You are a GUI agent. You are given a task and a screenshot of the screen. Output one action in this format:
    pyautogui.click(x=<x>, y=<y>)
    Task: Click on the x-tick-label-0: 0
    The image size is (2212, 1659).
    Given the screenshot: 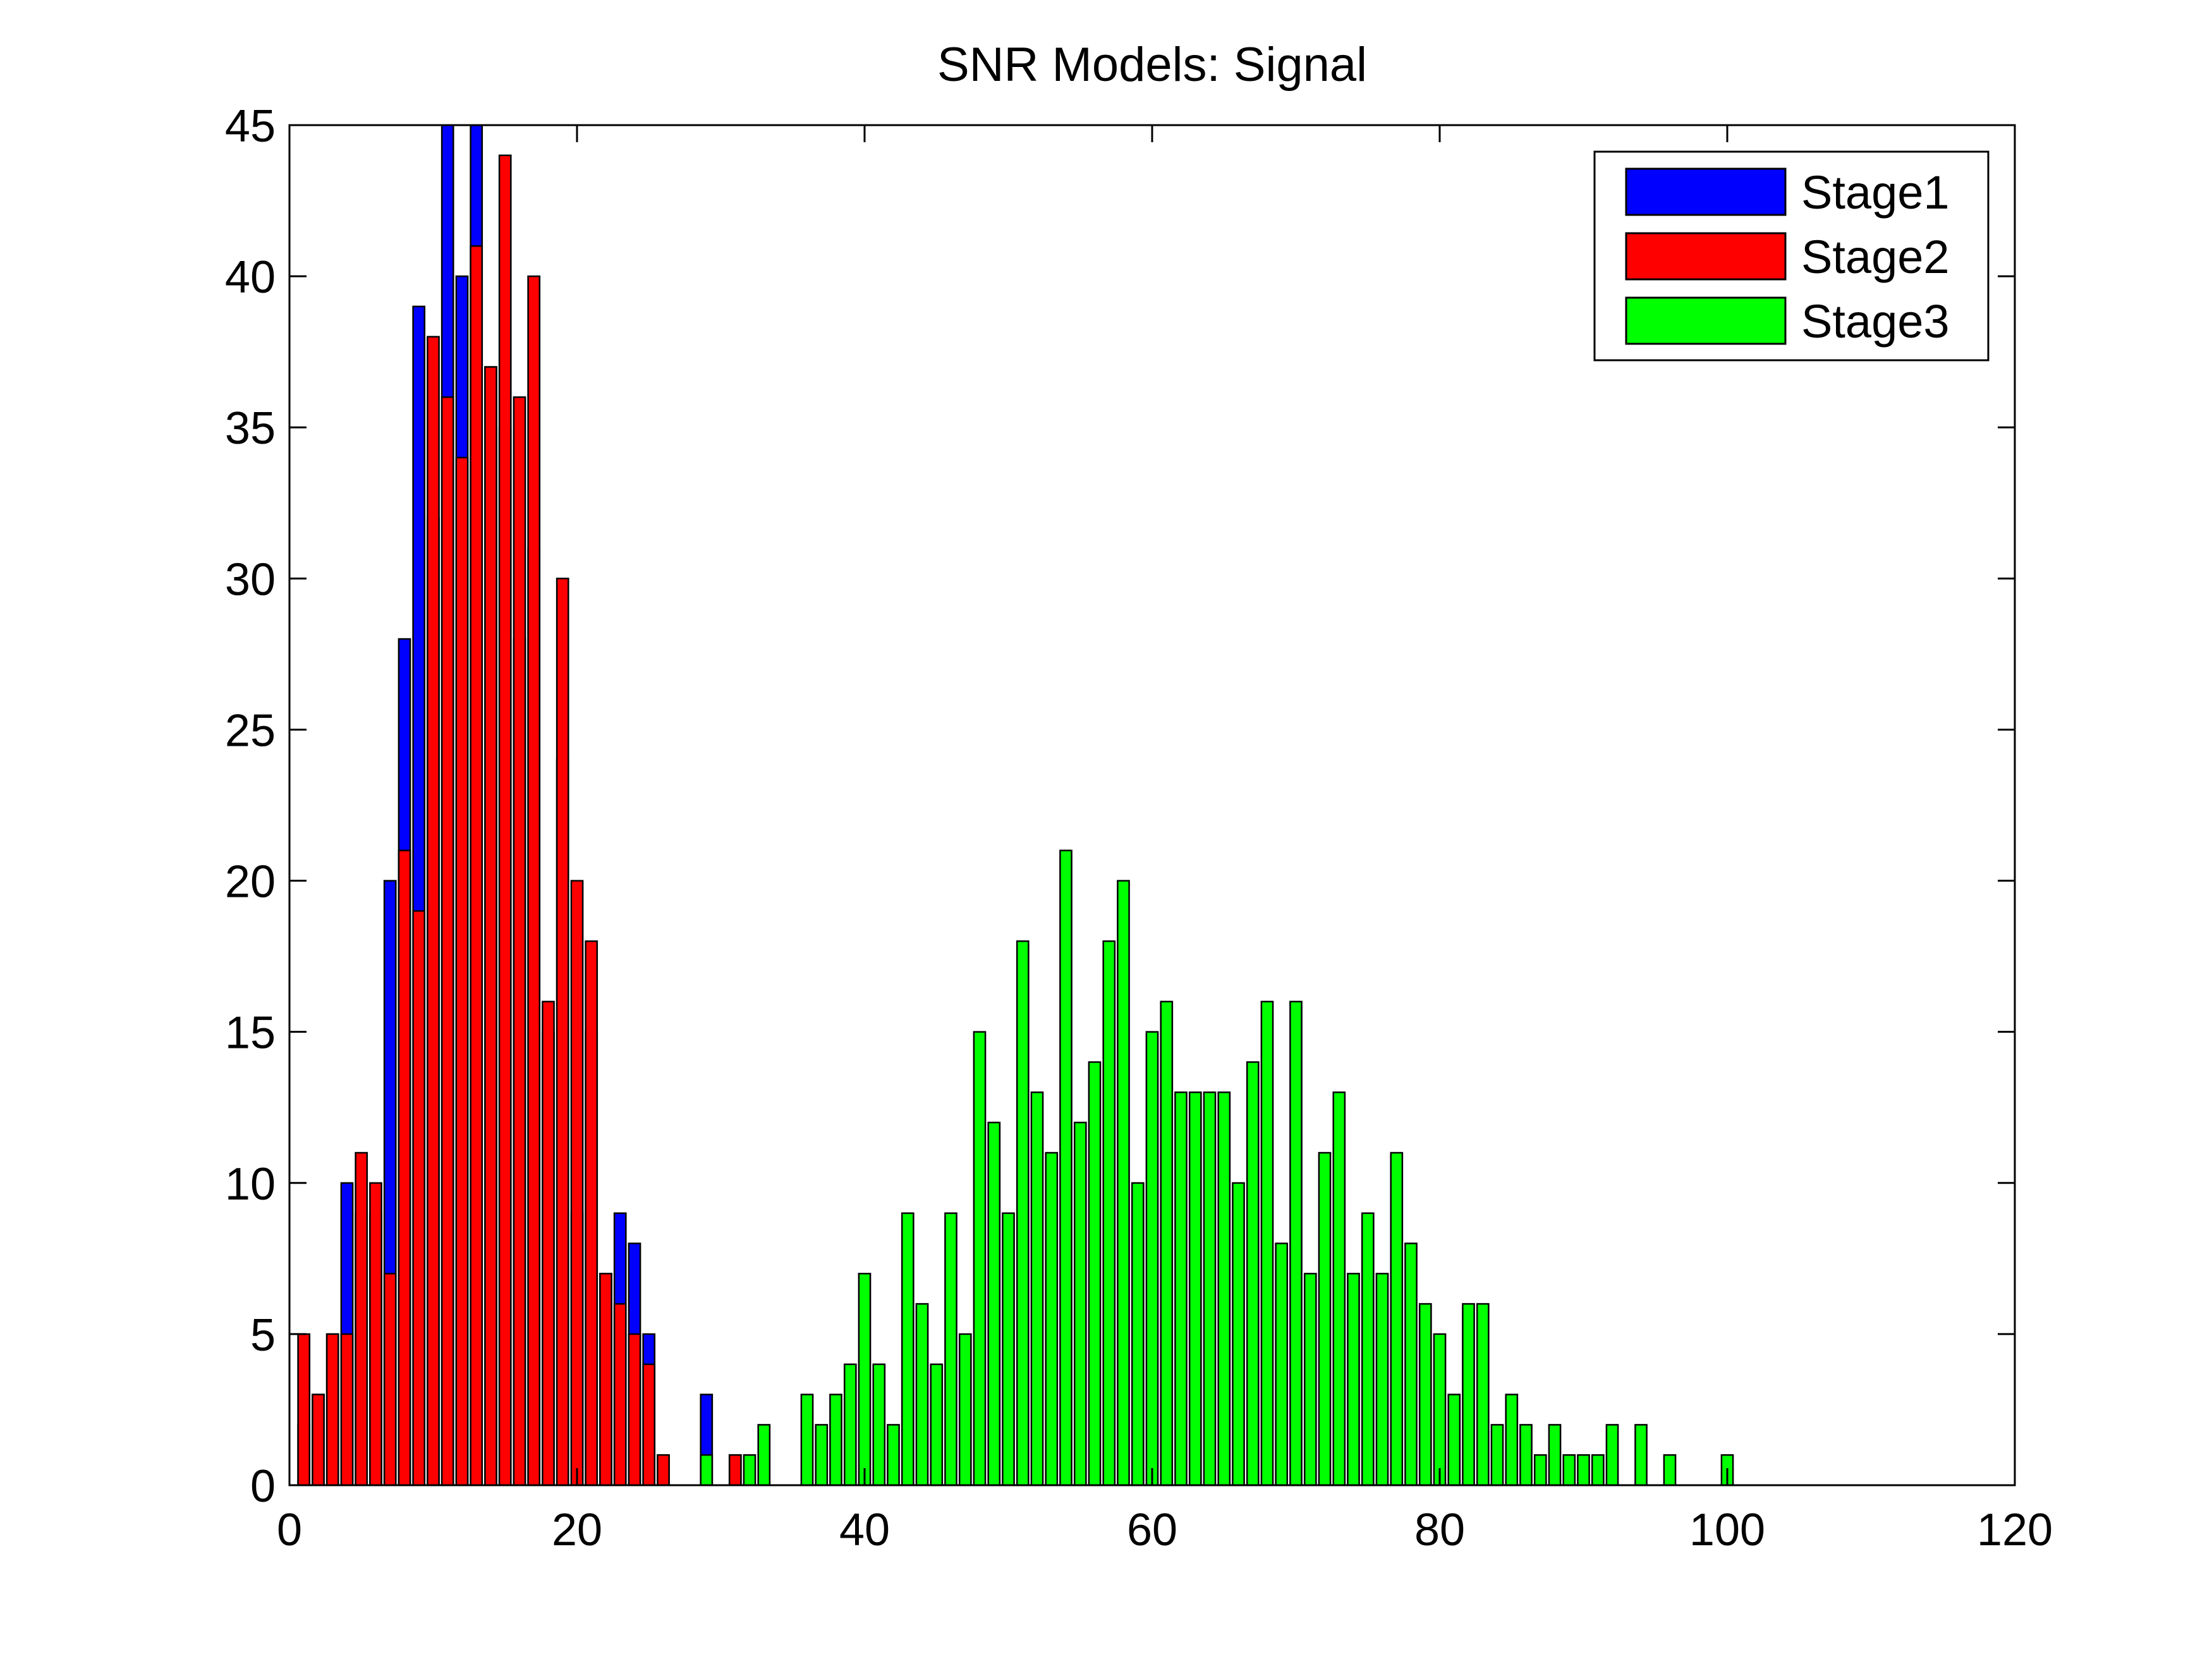 What is the action you would take?
    pyautogui.click(x=289, y=1530)
    